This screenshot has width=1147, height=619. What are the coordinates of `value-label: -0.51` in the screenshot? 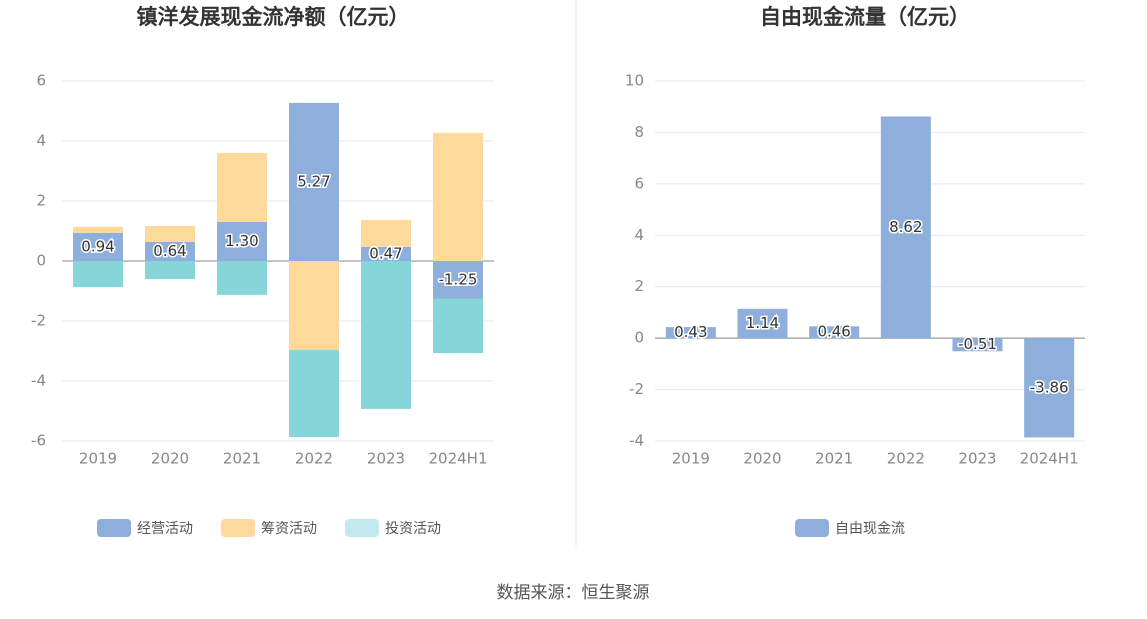 It's located at (977, 344).